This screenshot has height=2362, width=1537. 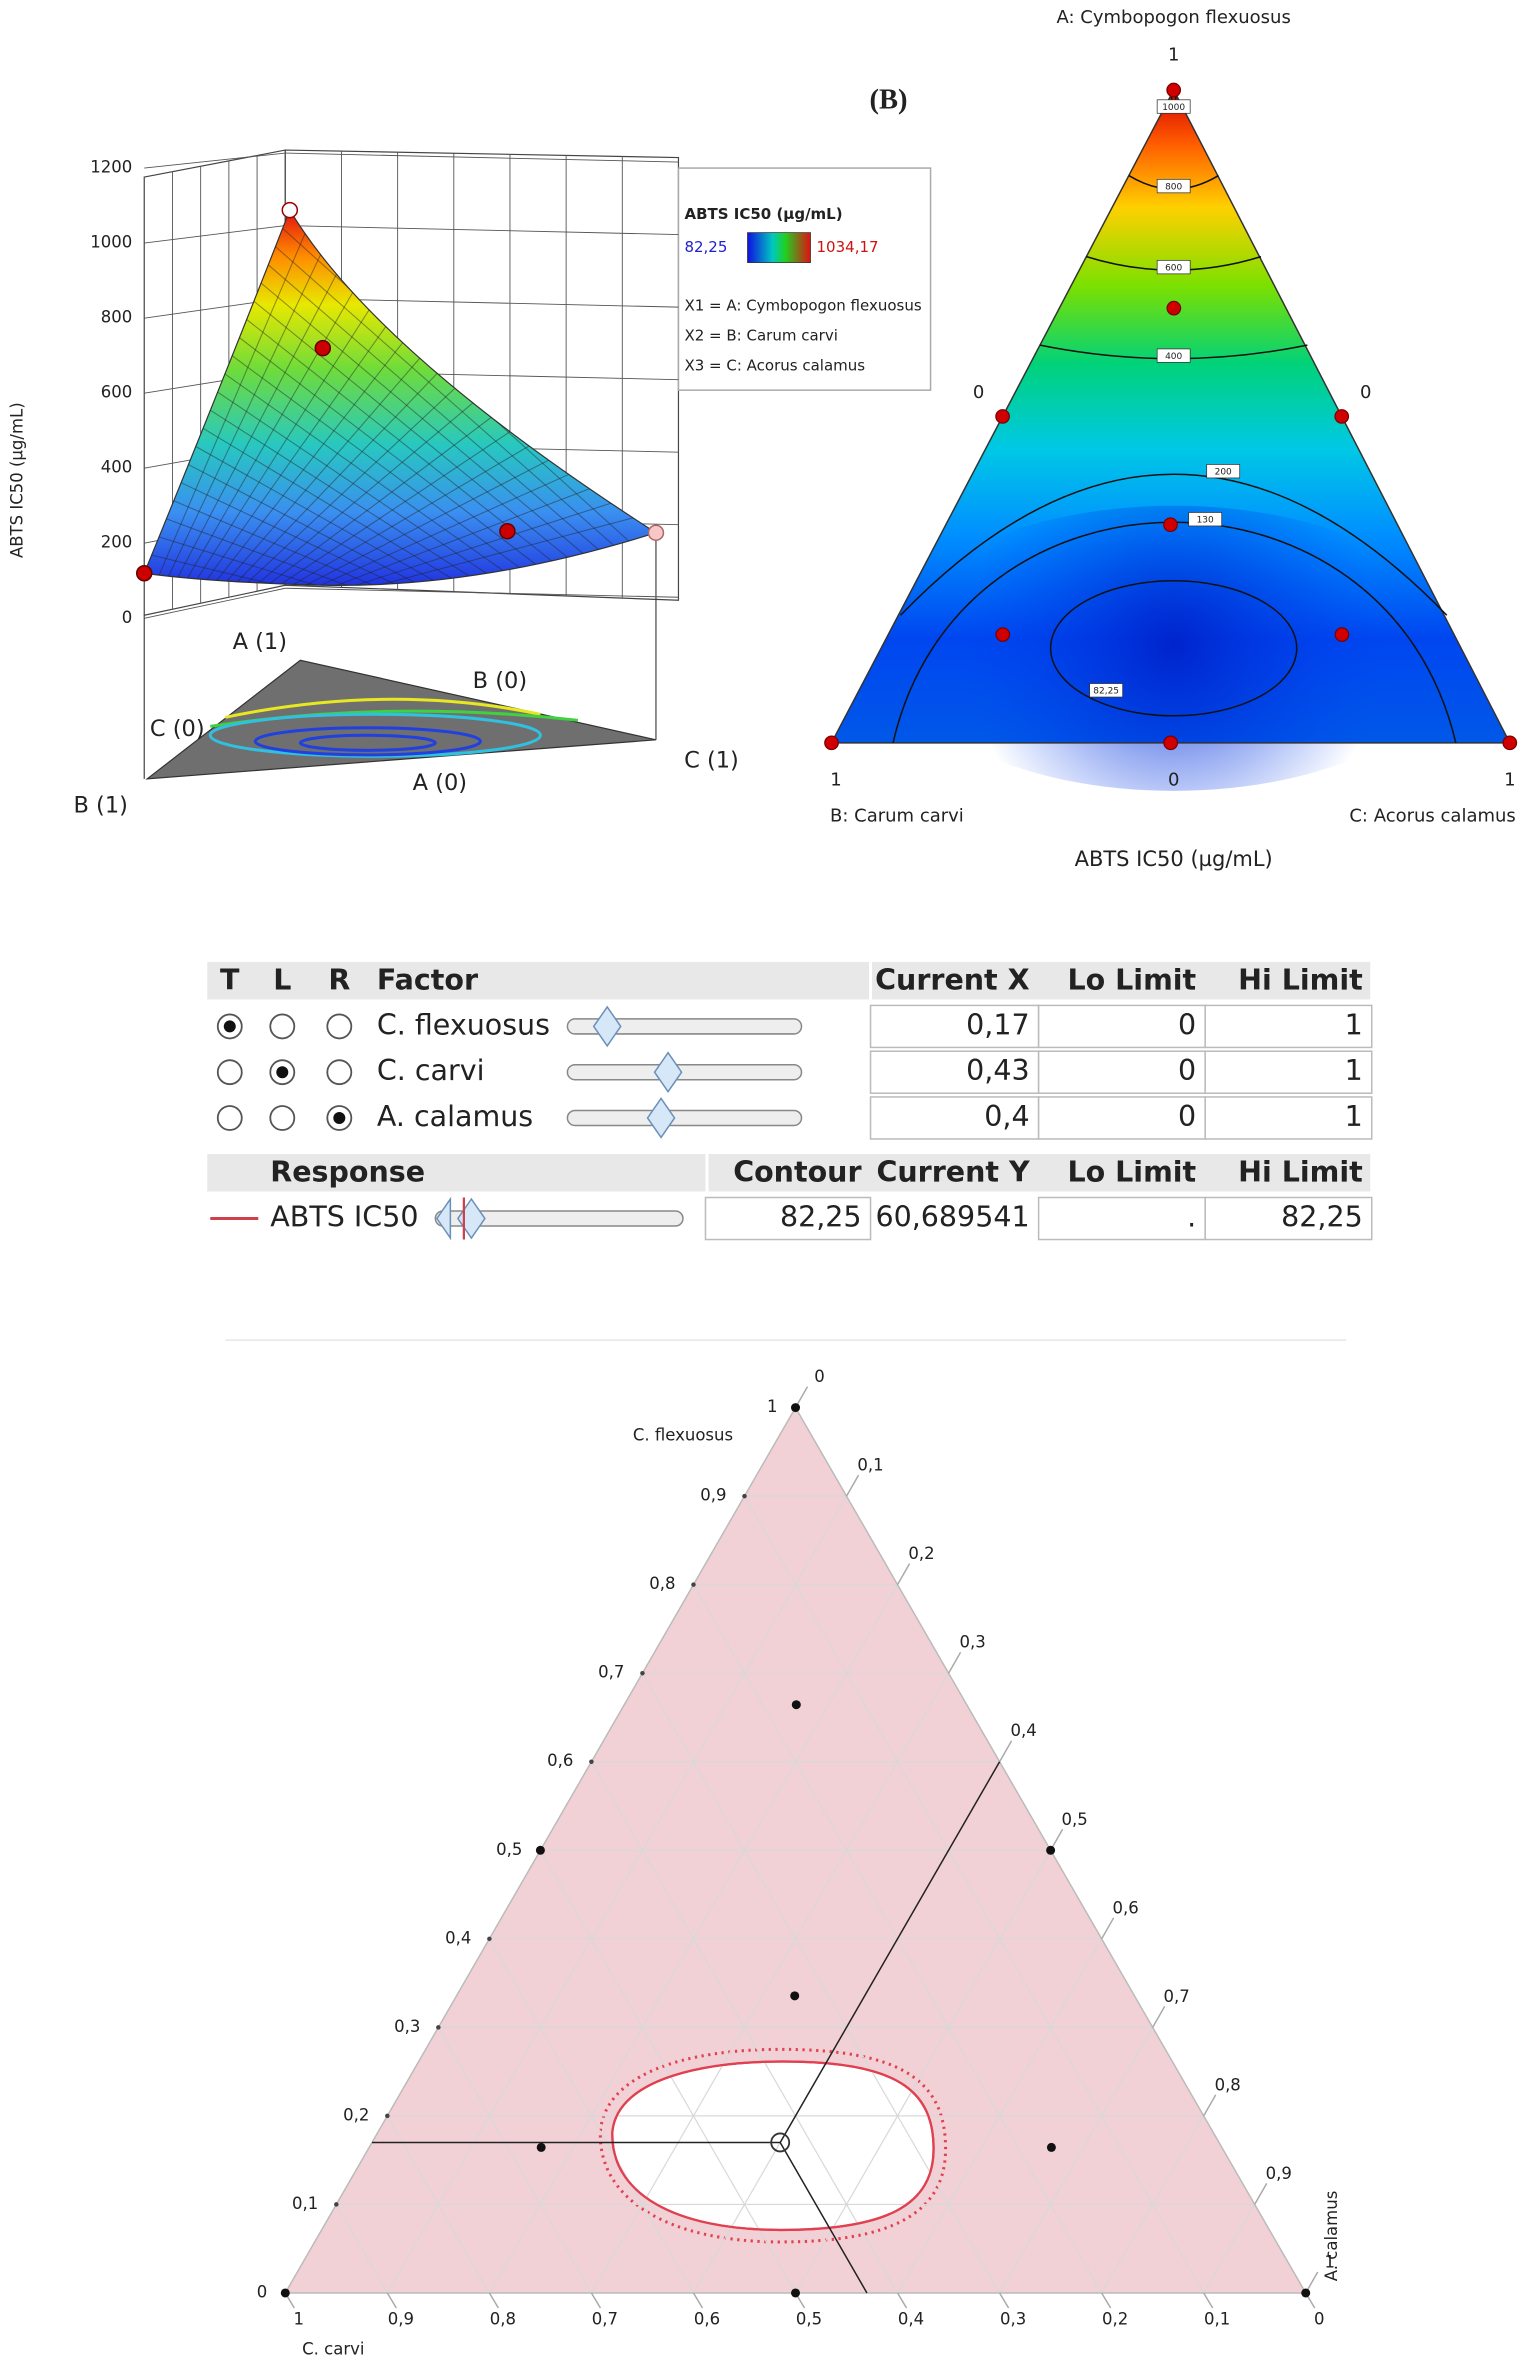 I want to click on tick-label: 0,1, so click(x=305, y=2203).